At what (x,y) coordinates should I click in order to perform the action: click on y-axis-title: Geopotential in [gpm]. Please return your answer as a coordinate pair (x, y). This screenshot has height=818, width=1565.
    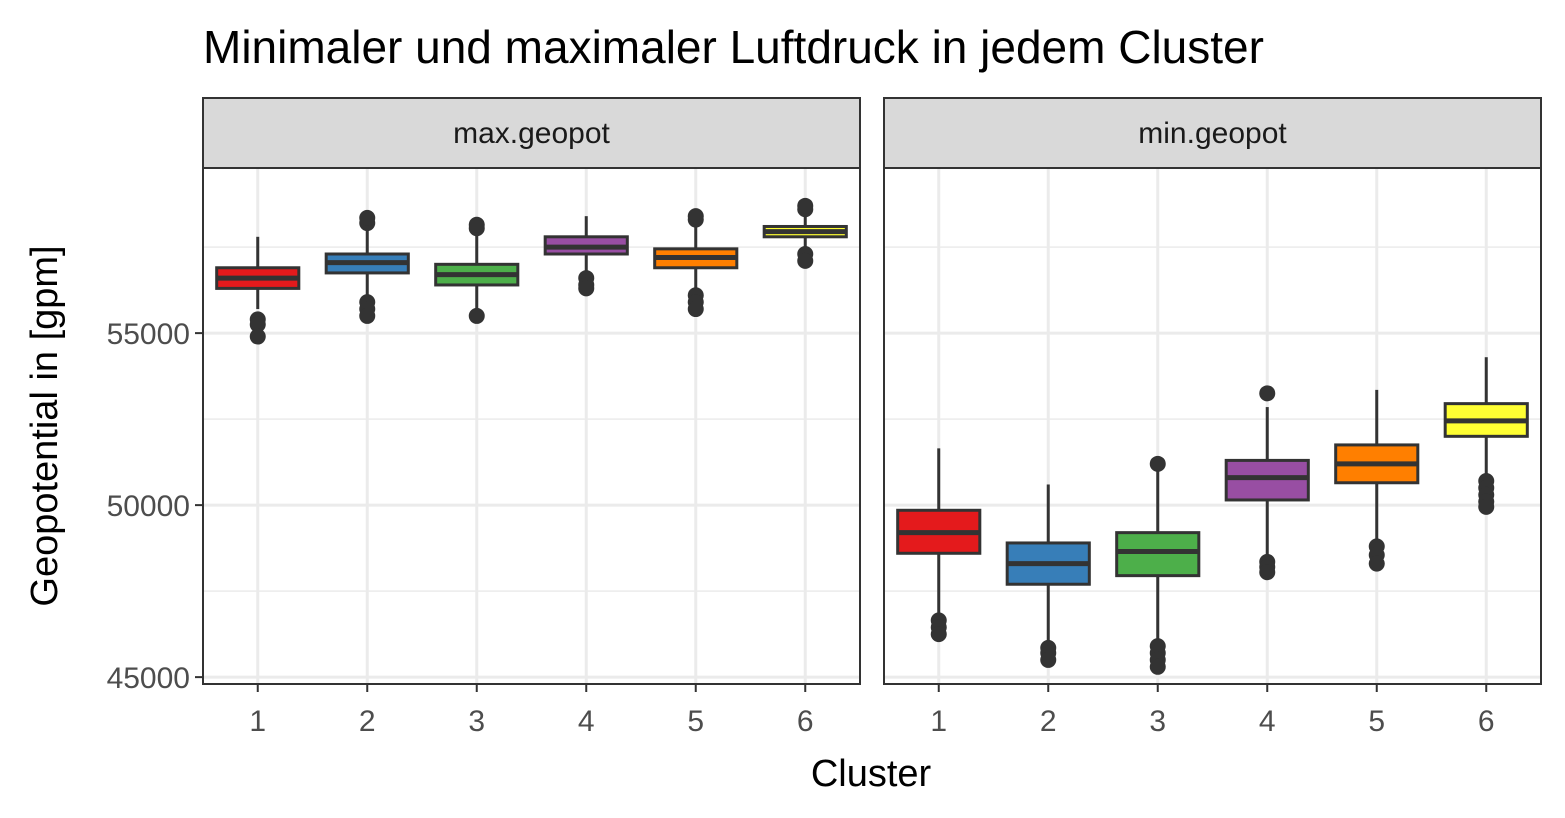
    Looking at the image, I should click on (45, 425).